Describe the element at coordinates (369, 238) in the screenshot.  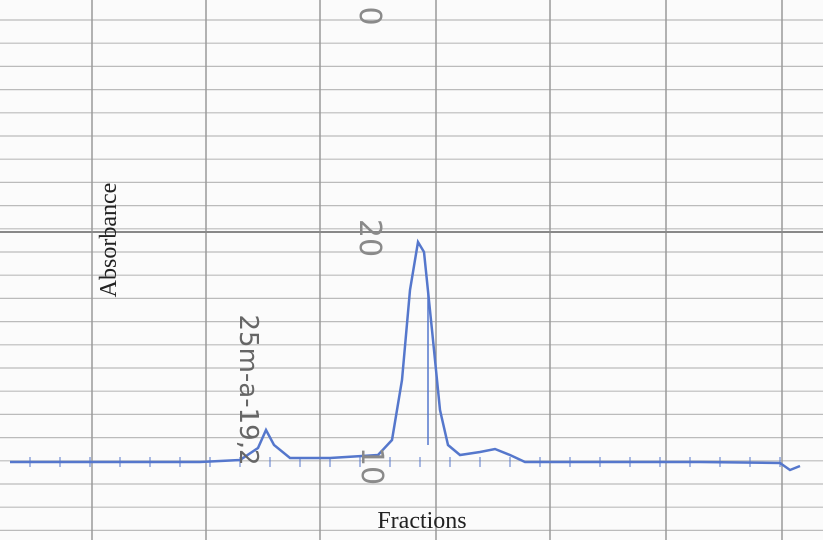
I see `scale-label: 20` at that location.